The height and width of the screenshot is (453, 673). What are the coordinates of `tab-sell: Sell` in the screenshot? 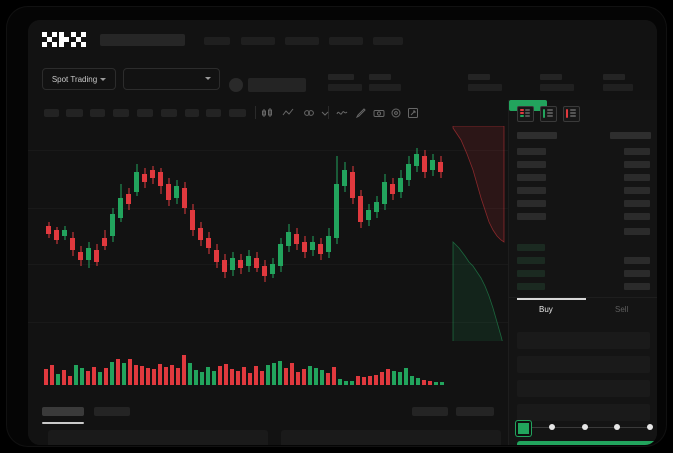 It's located at (622, 309).